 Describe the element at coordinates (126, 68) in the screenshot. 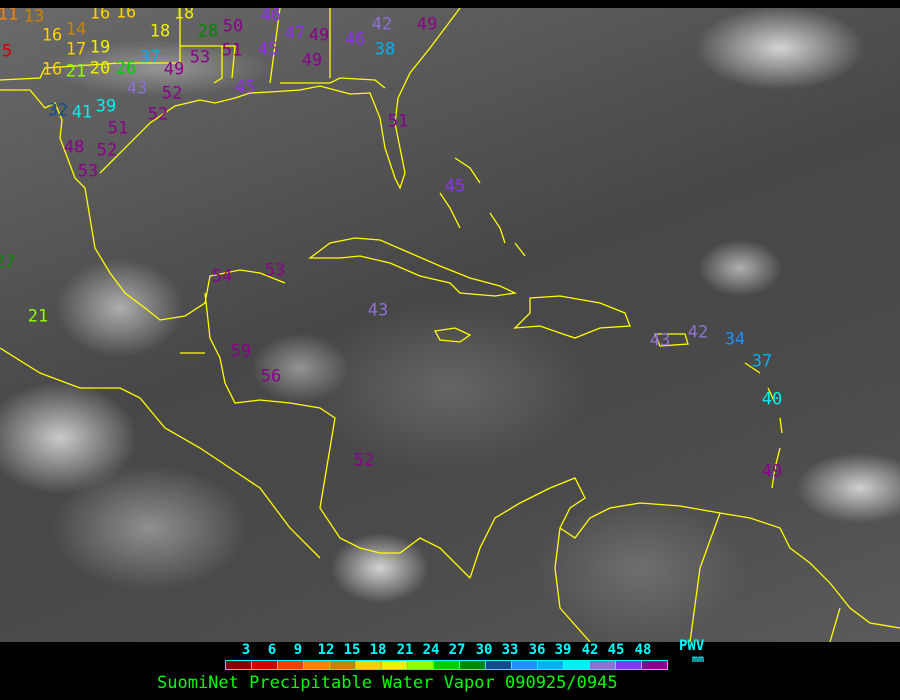

I see `station-label: 26` at that location.